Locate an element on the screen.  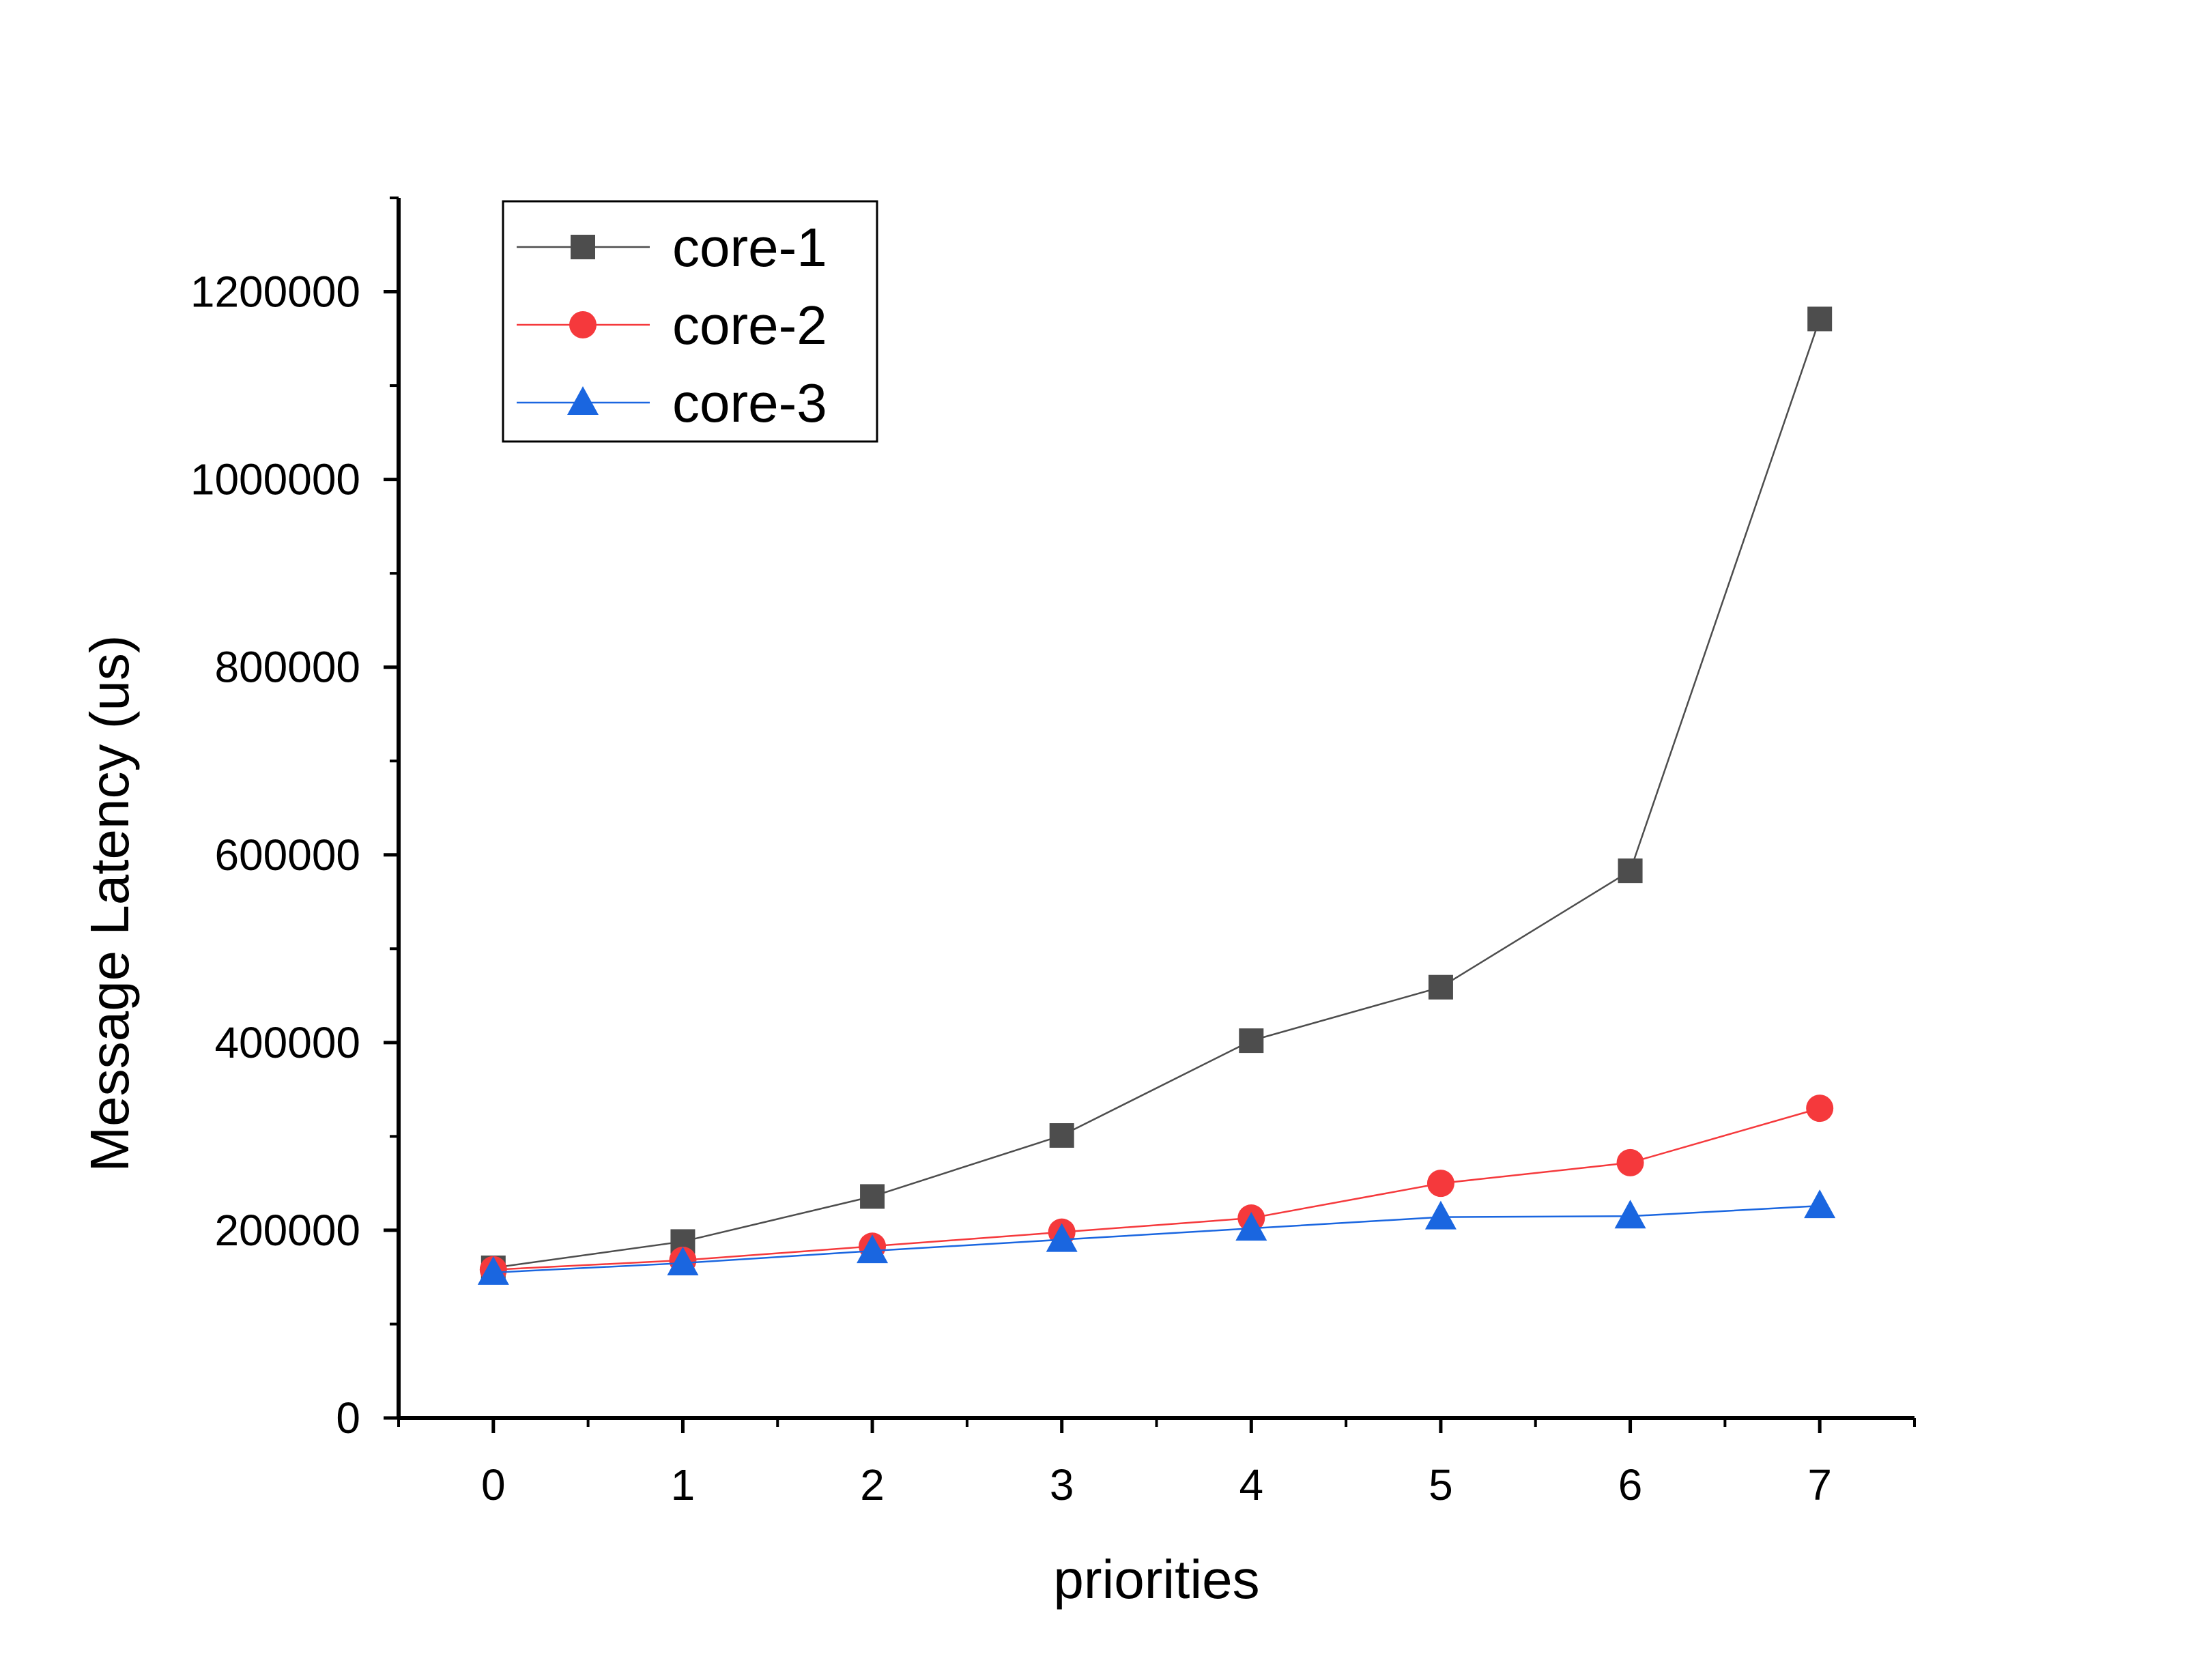
legend-item-core-3: core-3 is located at coordinates (672, 403).